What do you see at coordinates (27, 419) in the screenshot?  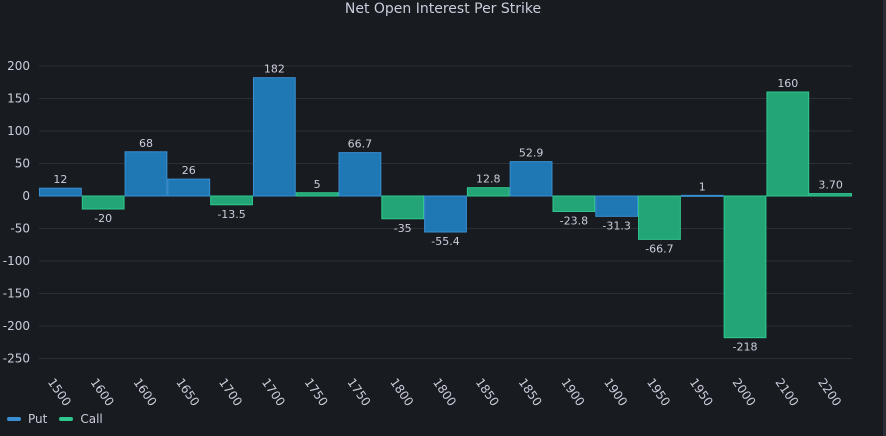 I see `legend-item-put: Put` at bounding box center [27, 419].